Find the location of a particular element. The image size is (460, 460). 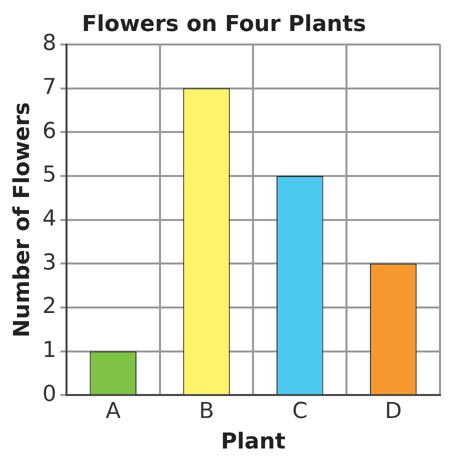

y-tick-label: 5 is located at coordinates (49, 175).